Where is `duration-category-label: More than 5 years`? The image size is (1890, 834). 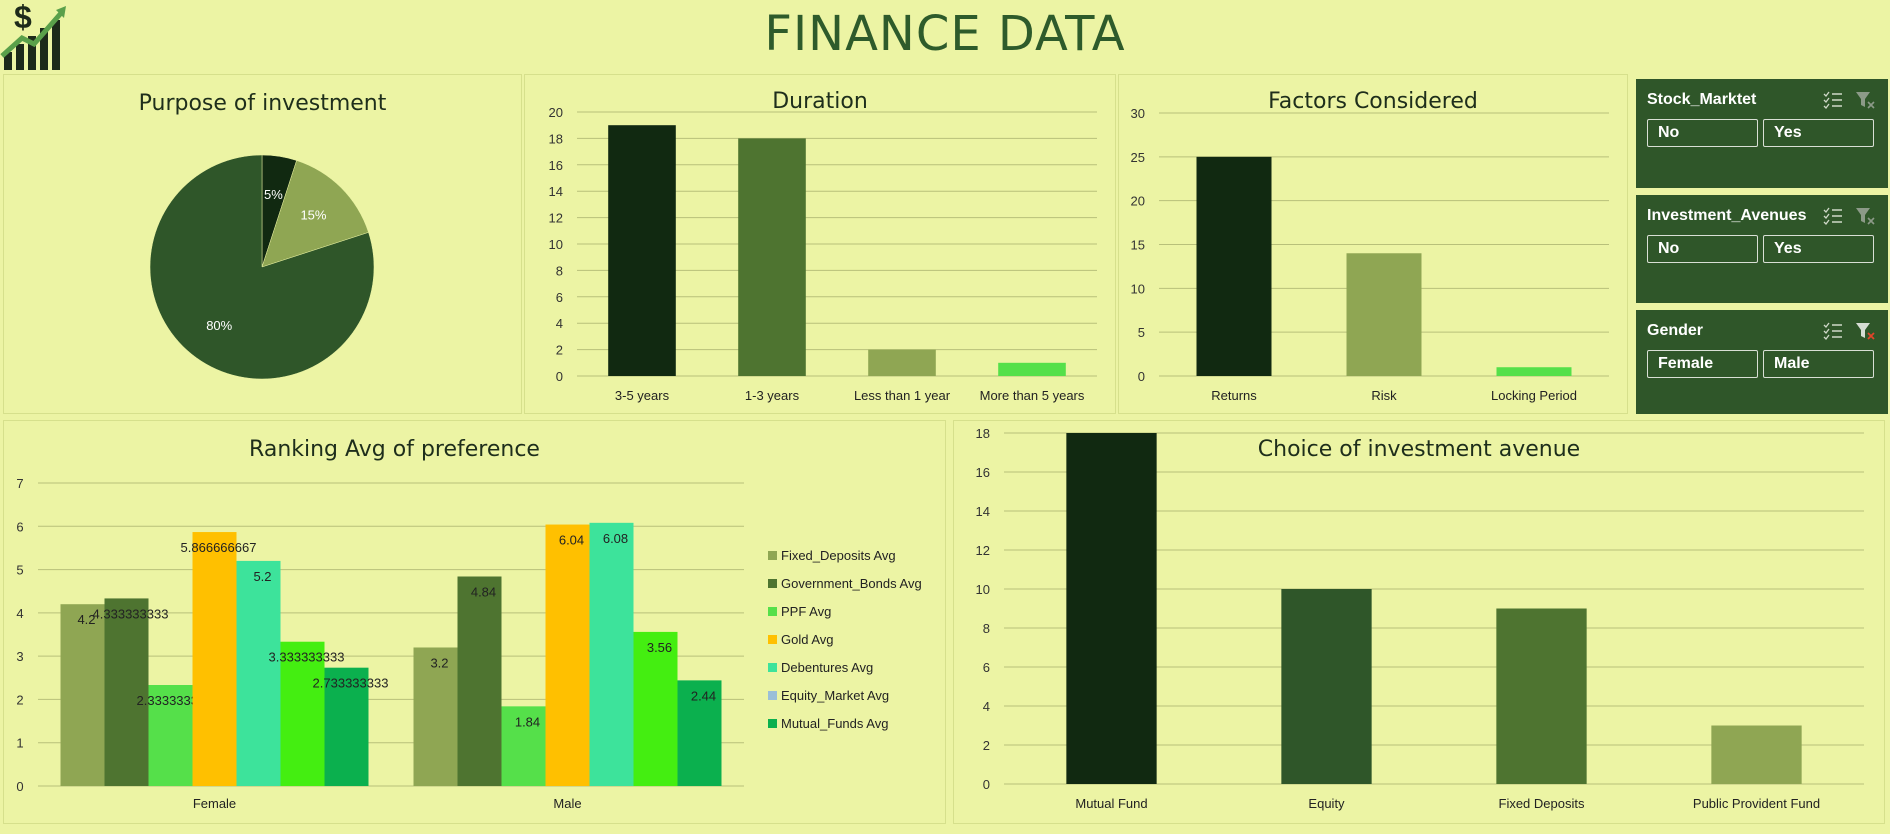
duration-category-label: More than 5 years is located at coordinates (1032, 395).